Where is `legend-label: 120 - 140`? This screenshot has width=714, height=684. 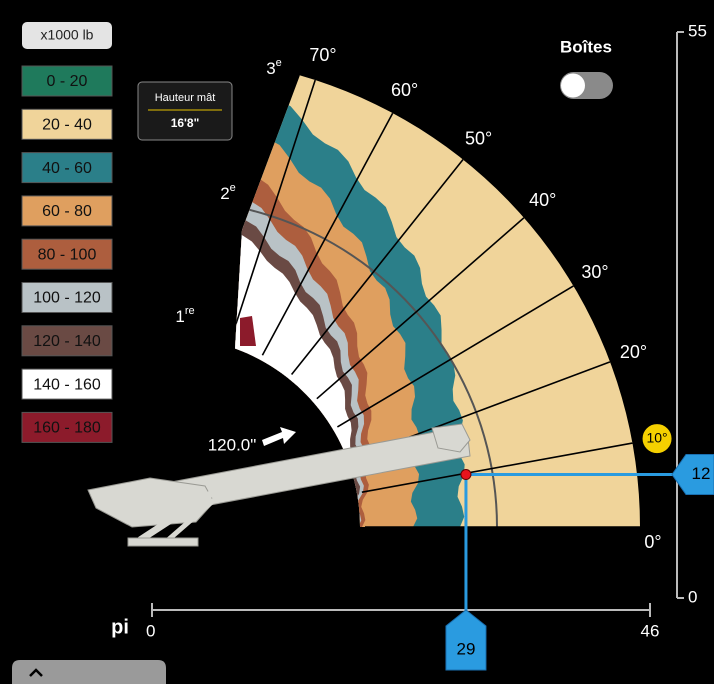
legend-label: 120 - 140 is located at coordinates (67, 341).